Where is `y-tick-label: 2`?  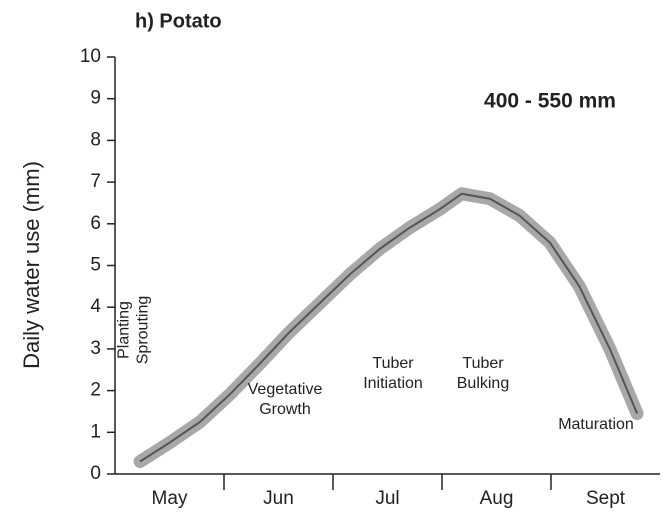
y-tick-label: 2 is located at coordinates (95, 390).